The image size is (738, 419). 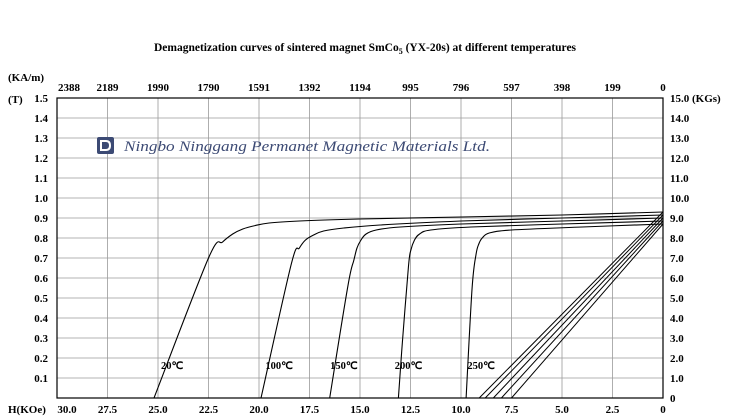 What do you see at coordinates (41, 319) in the screenshot?
I see `left-tick-label: 0.4` at bounding box center [41, 319].